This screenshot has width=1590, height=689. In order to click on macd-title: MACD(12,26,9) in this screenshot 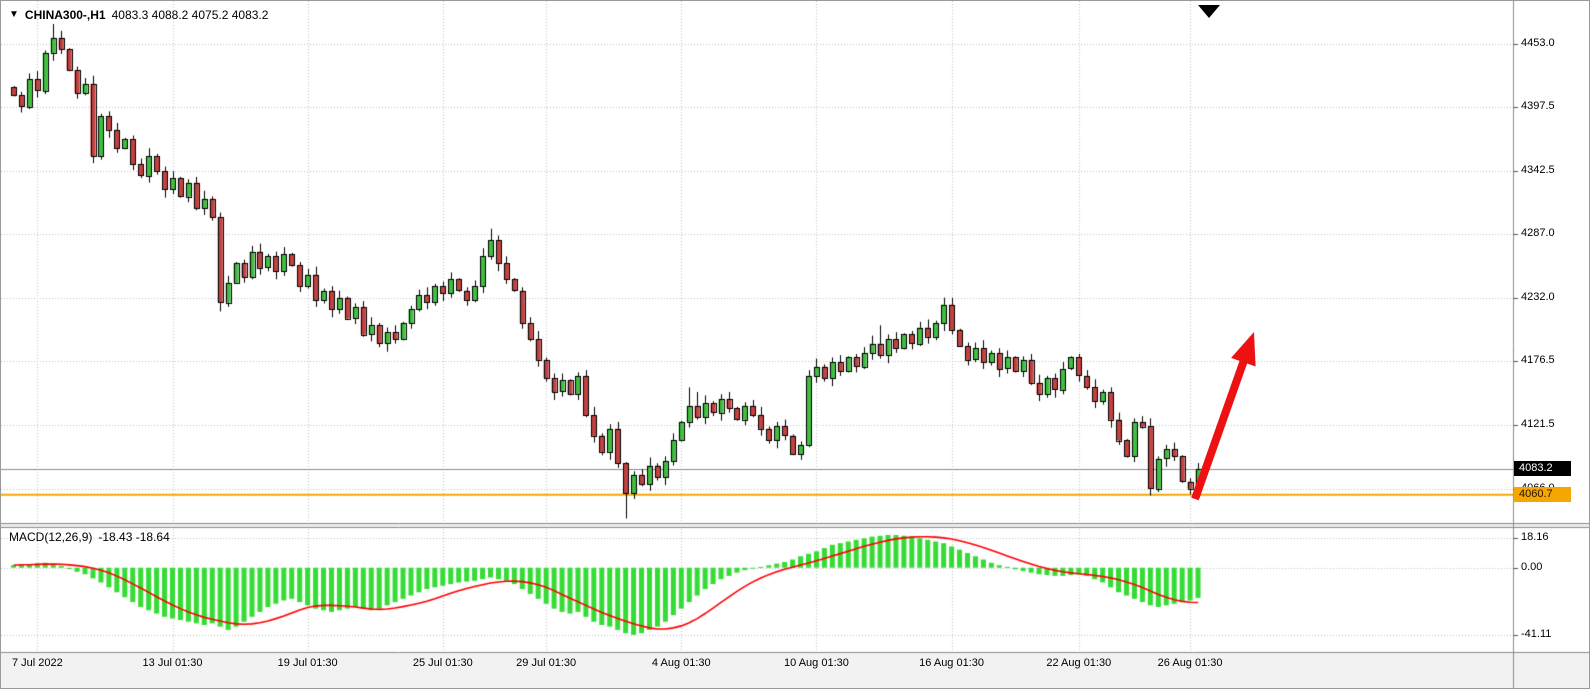, I will do `click(51, 537)`.